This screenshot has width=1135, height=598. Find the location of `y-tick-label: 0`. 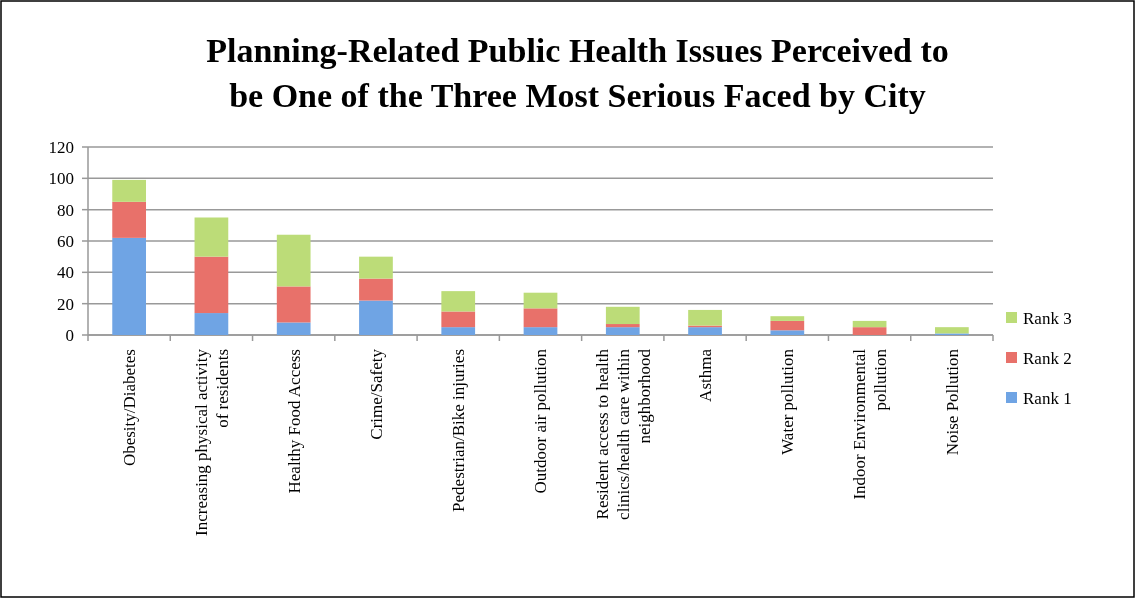

y-tick-label: 0 is located at coordinates (69, 335).